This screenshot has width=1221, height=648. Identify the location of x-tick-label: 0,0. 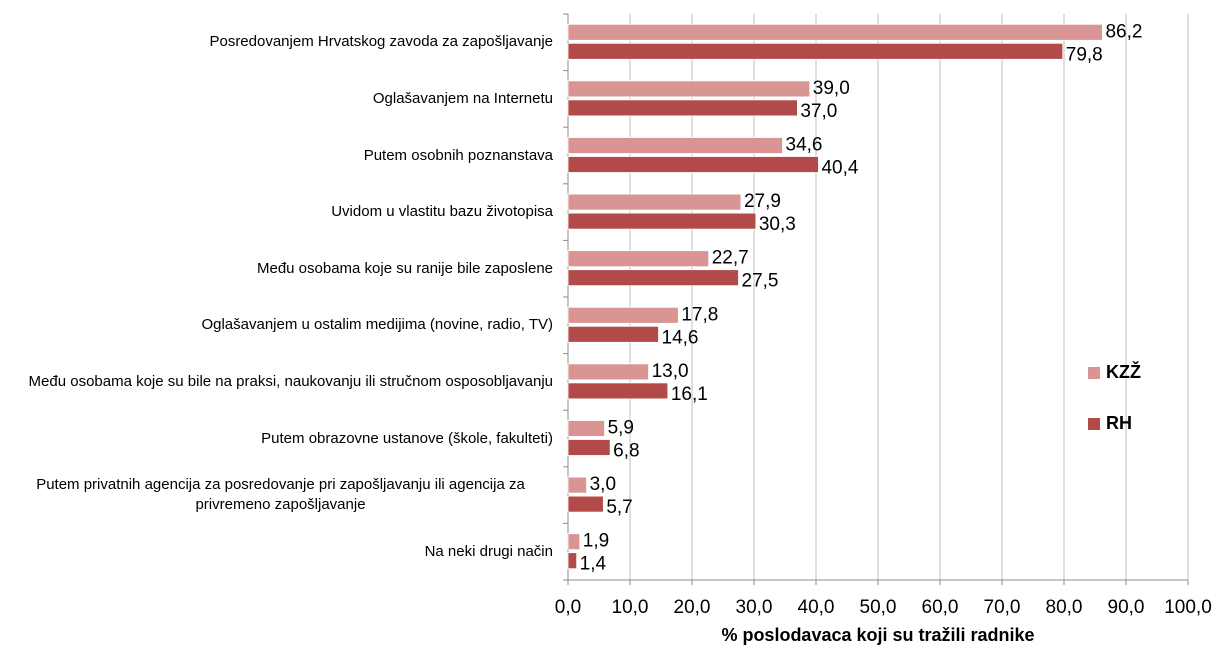
(568, 607).